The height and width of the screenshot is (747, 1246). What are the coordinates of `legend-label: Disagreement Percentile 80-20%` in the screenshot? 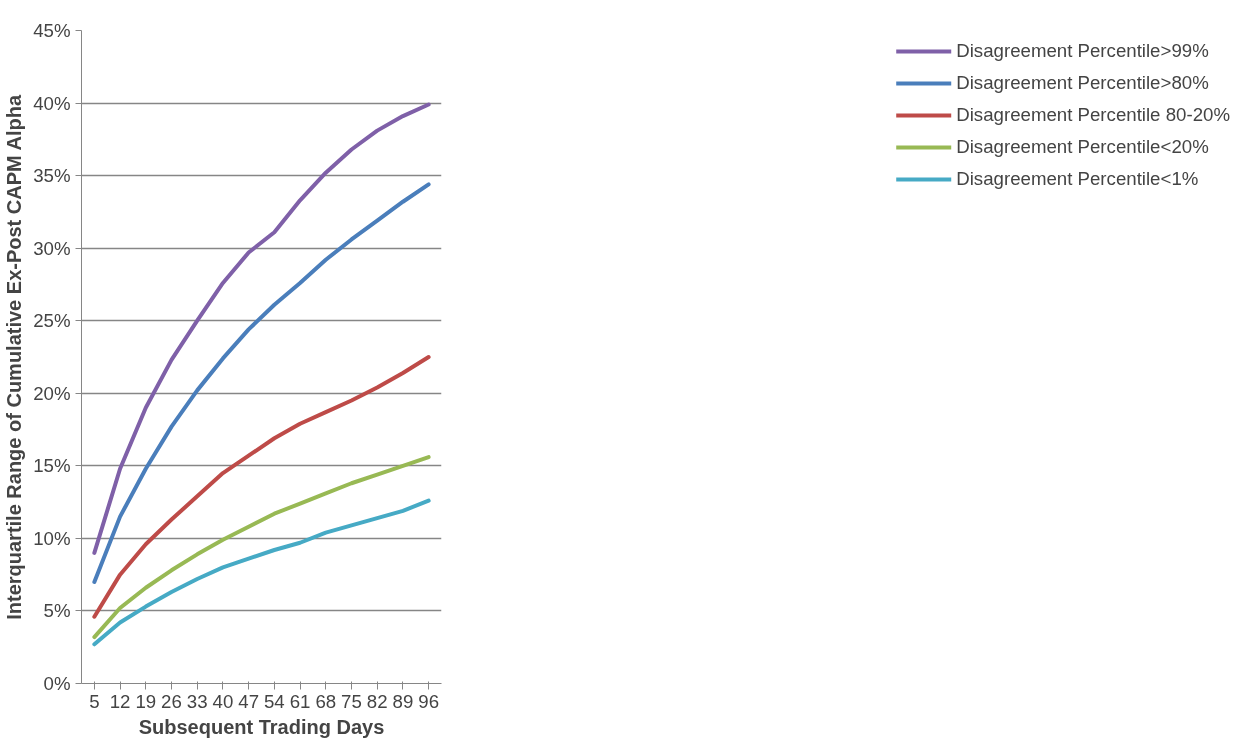 It's located at (1093, 115).